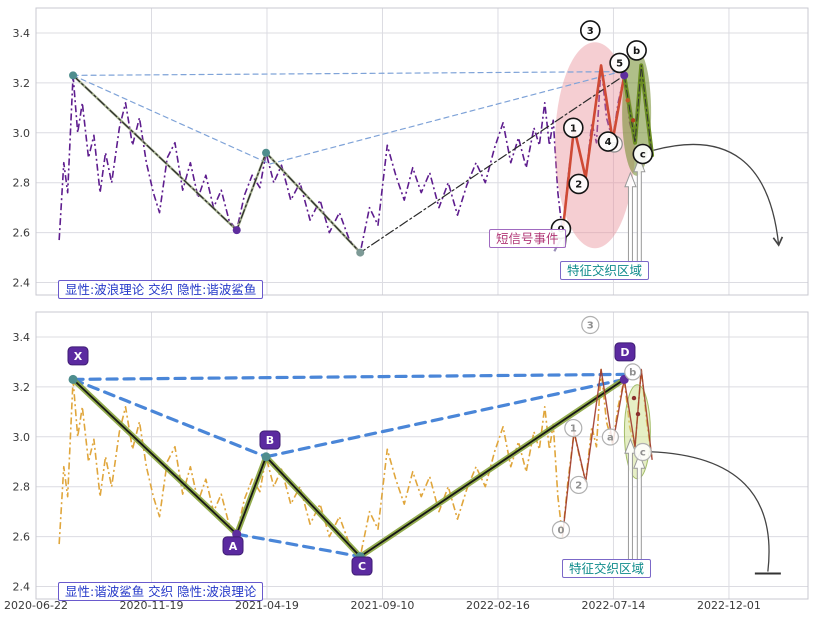  Describe the element at coordinates (348, 376) in the screenshot. I see `shark-xd-dashed` at that location.